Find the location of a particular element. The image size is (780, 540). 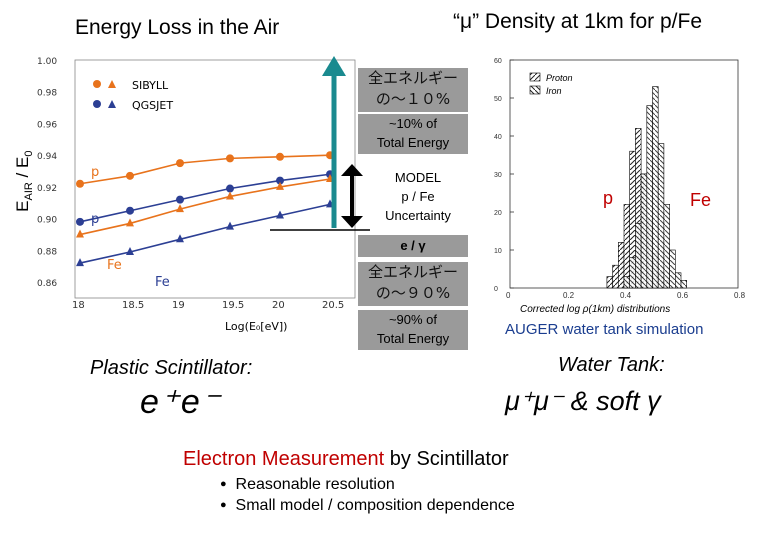

y-tick-label: 1.00 is located at coordinates (47, 62).